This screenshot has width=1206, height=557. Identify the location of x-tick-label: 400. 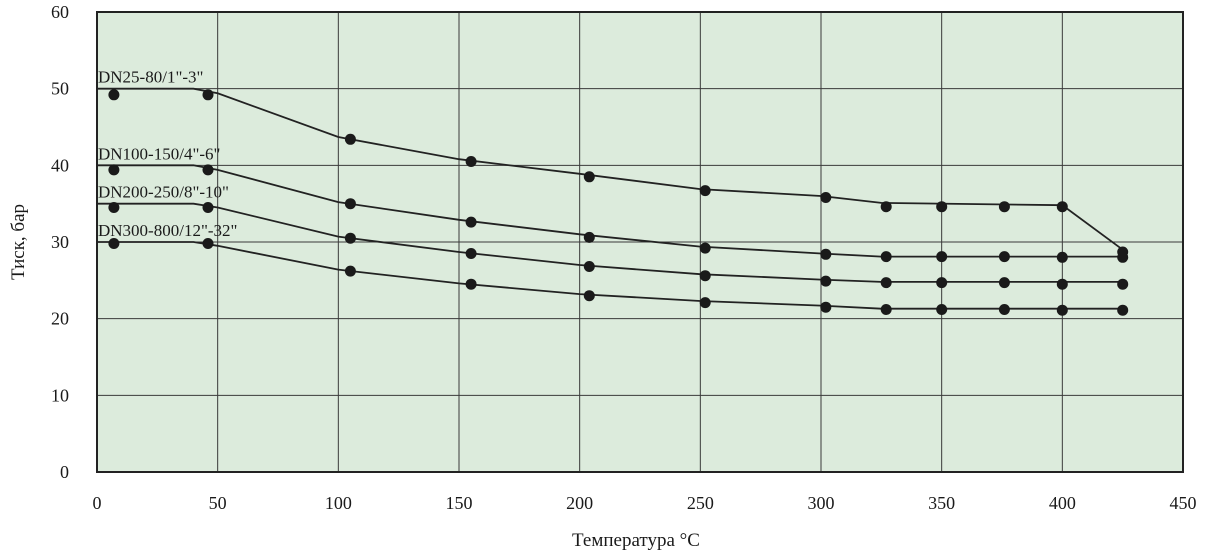
(1062, 503).